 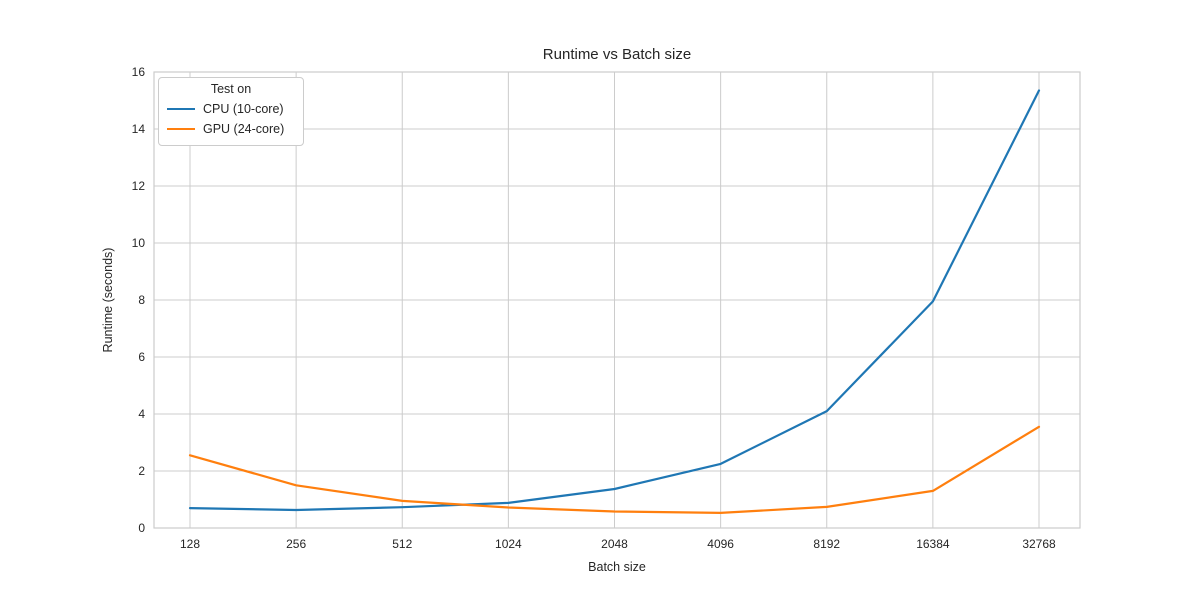 I want to click on x-tick-label: 4096, so click(x=720, y=544).